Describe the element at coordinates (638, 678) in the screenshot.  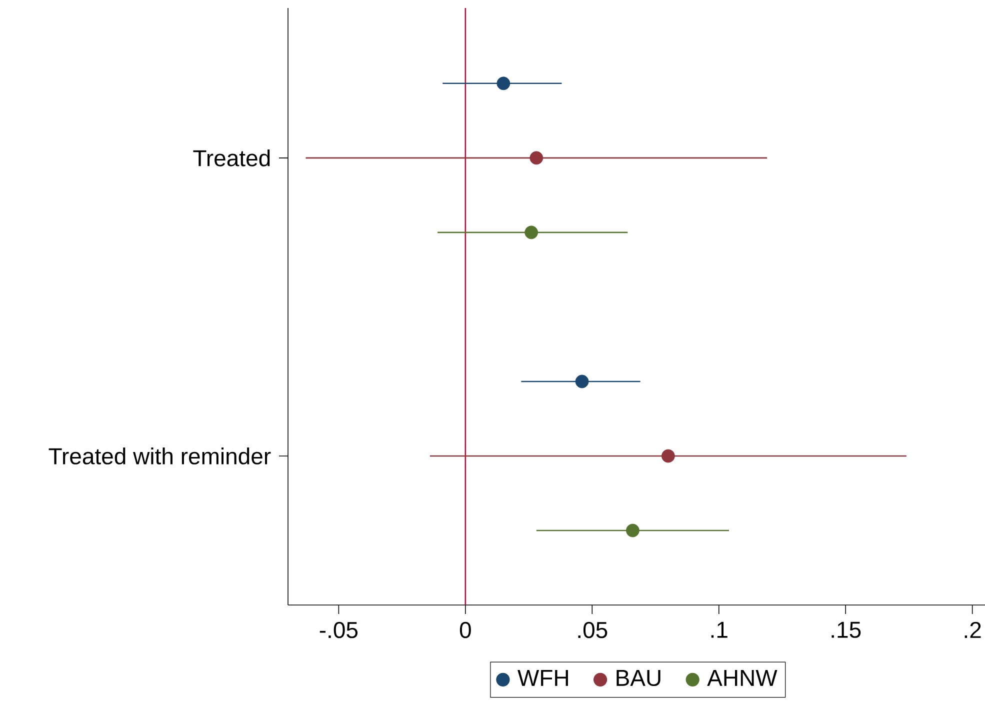
I see `legend-label: BAU` at that location.